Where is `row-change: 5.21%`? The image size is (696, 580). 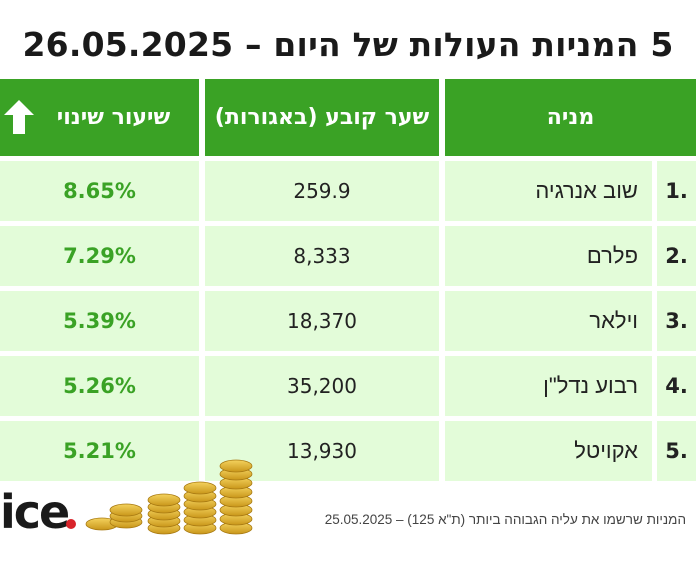
row-change: 5.21% is located at coordinates (99, 451).